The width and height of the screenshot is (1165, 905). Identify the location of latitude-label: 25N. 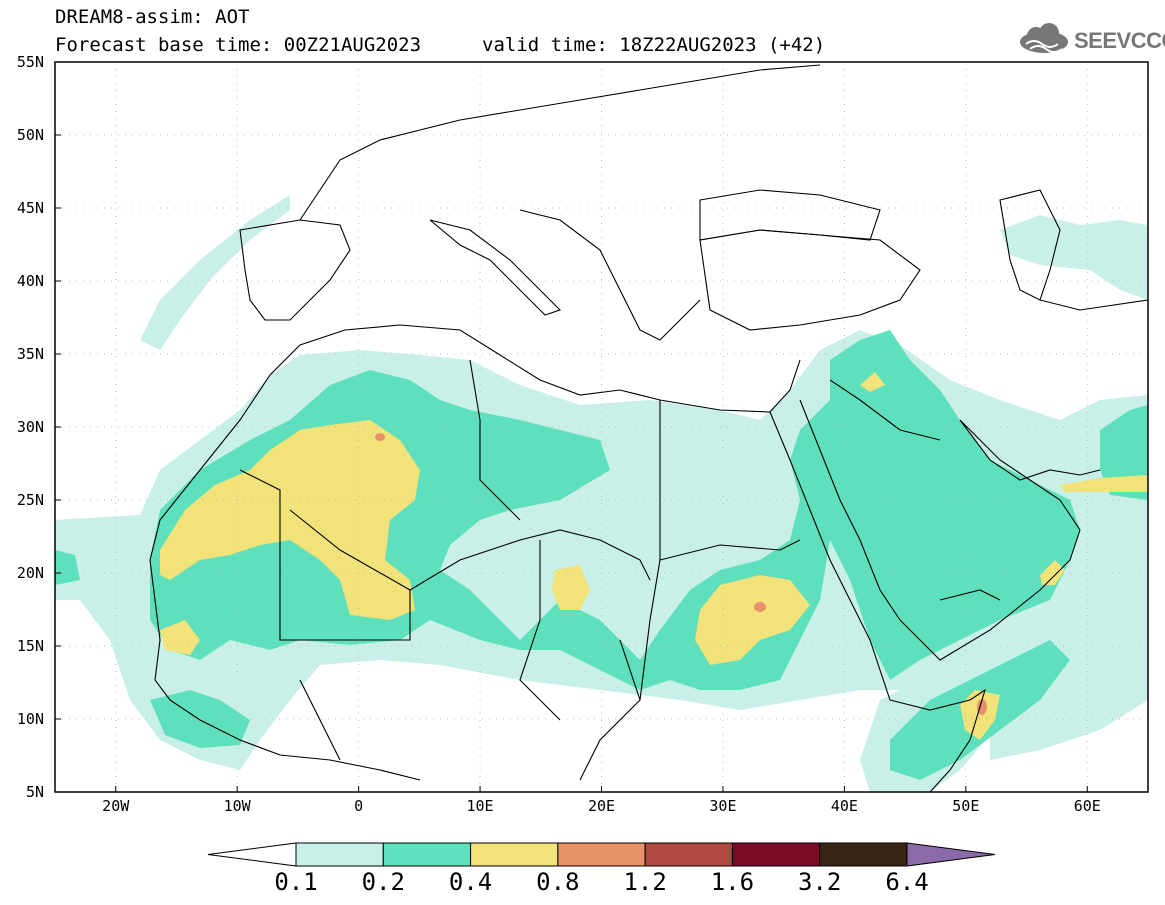
(30, 500).